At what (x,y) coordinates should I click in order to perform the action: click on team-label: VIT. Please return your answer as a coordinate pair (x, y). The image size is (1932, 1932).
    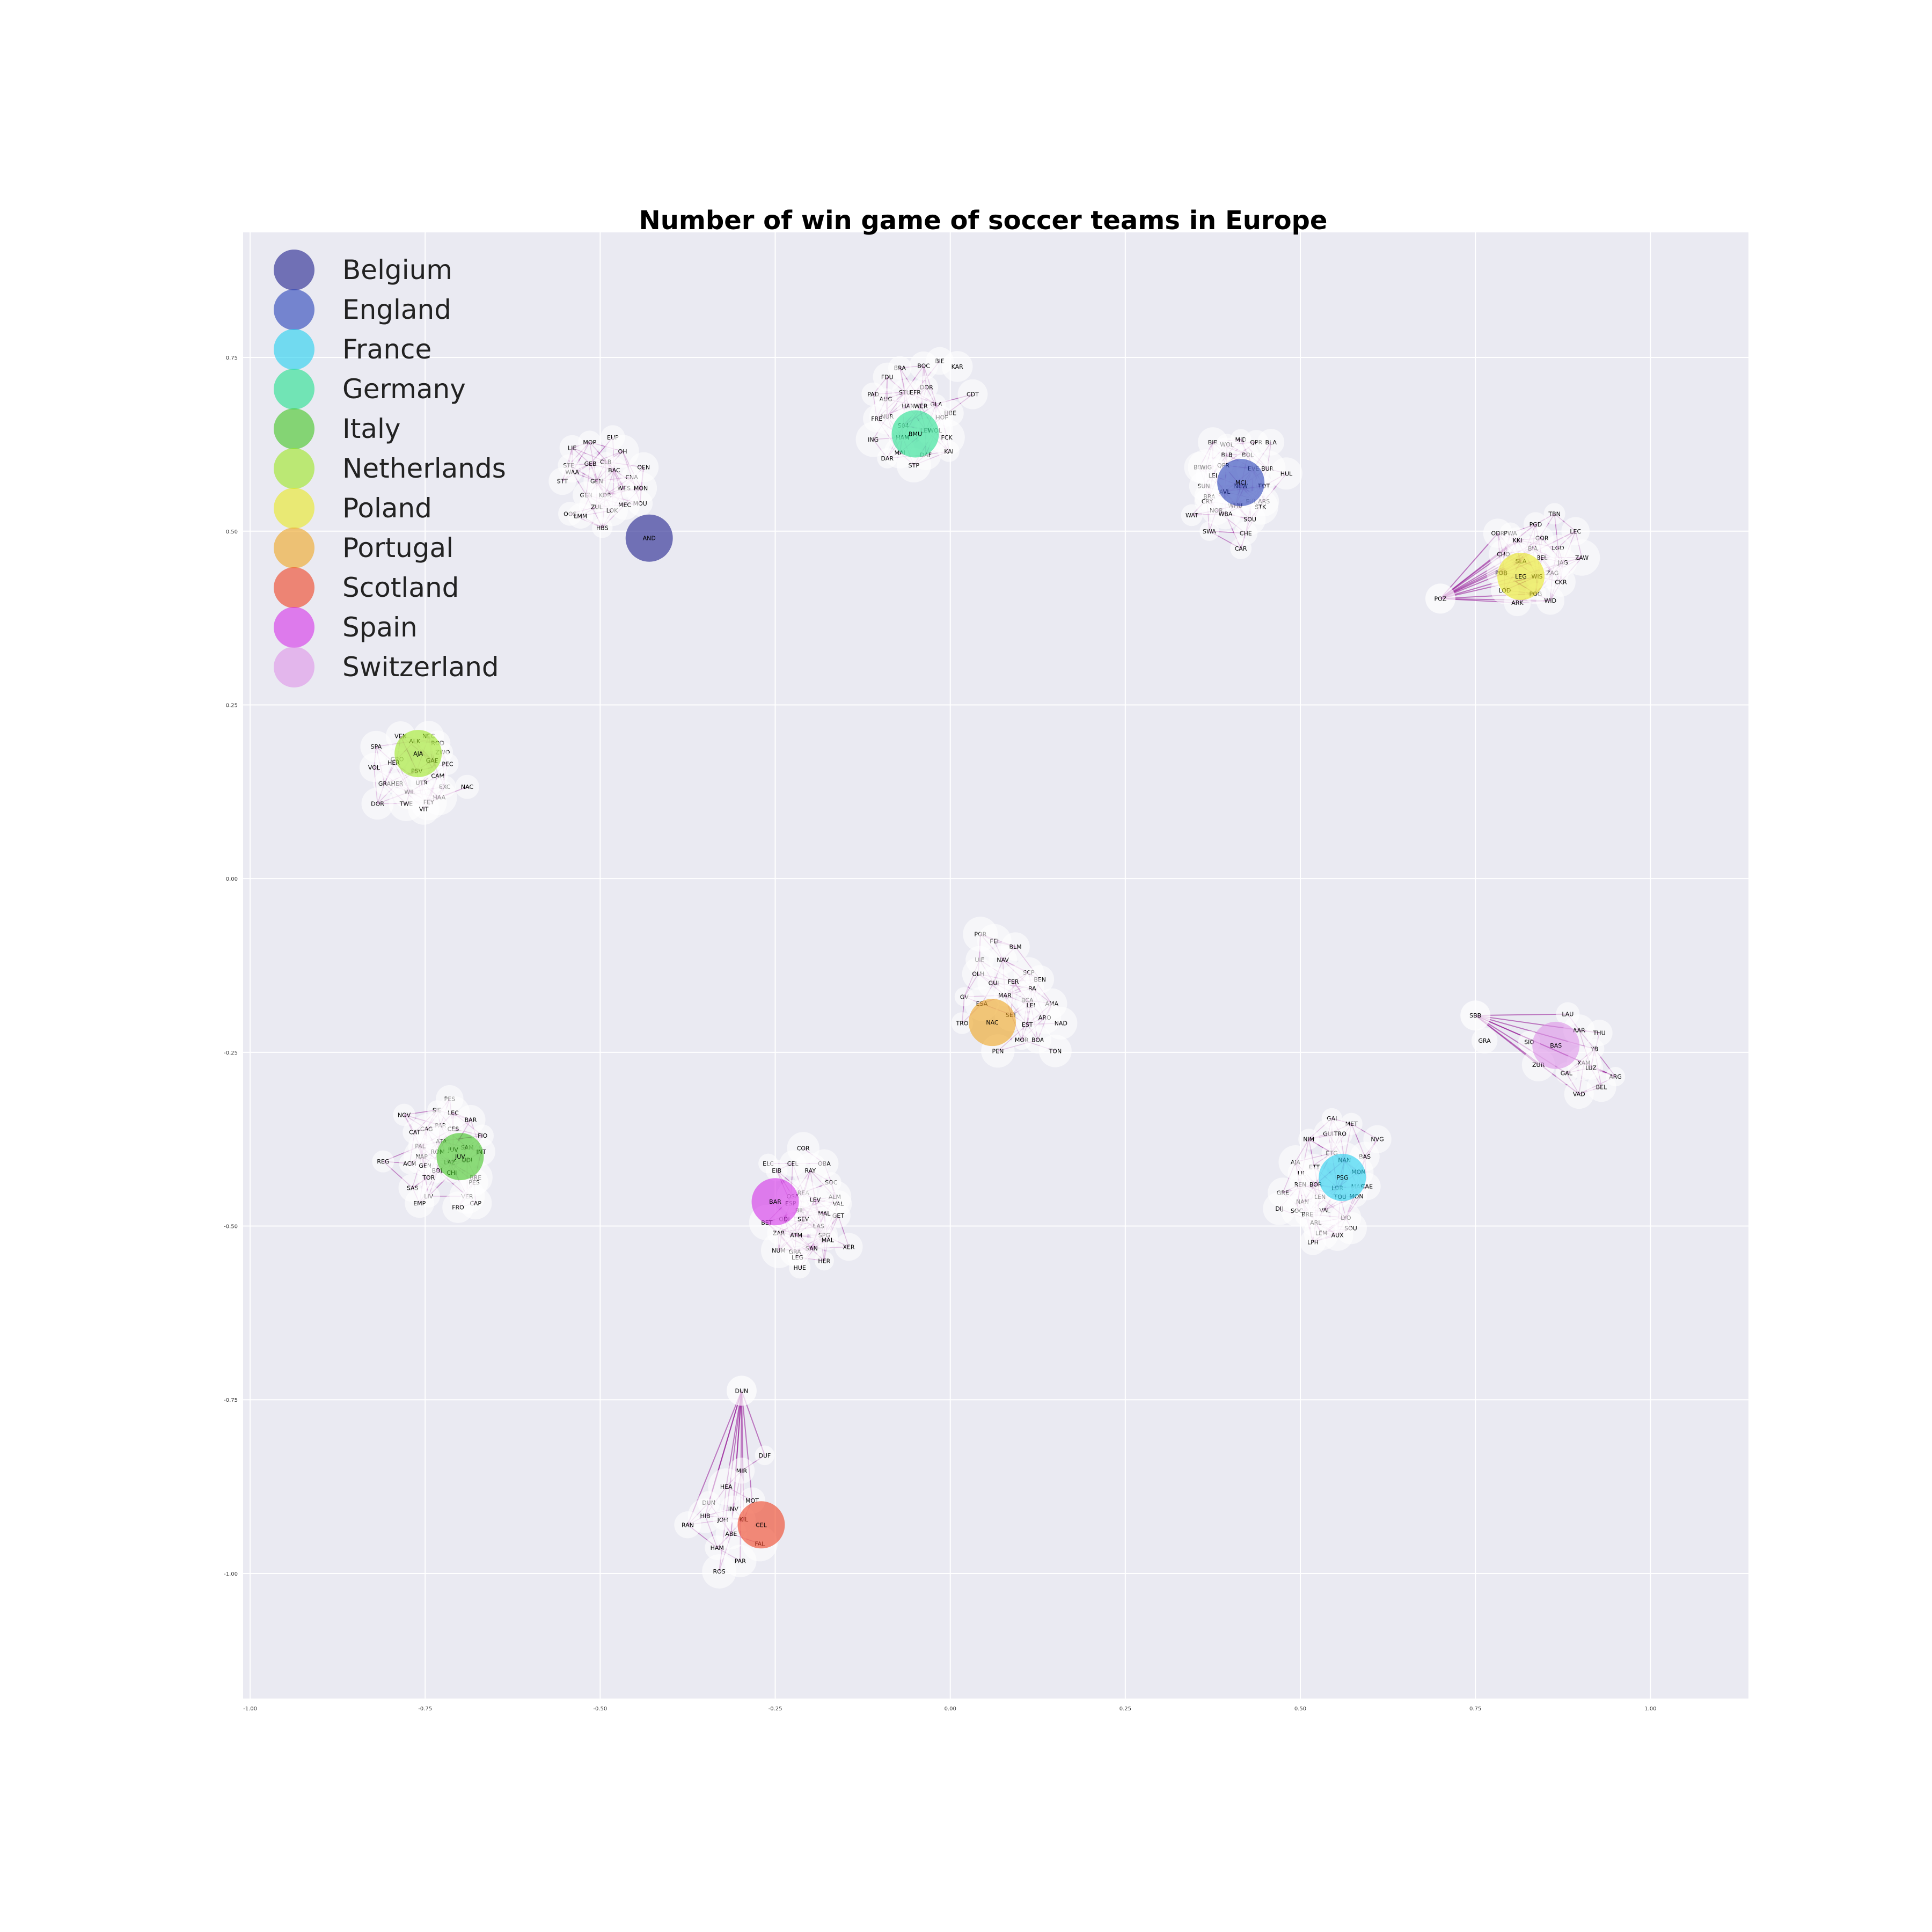
    Looking at the image, I should click on (424, 809).